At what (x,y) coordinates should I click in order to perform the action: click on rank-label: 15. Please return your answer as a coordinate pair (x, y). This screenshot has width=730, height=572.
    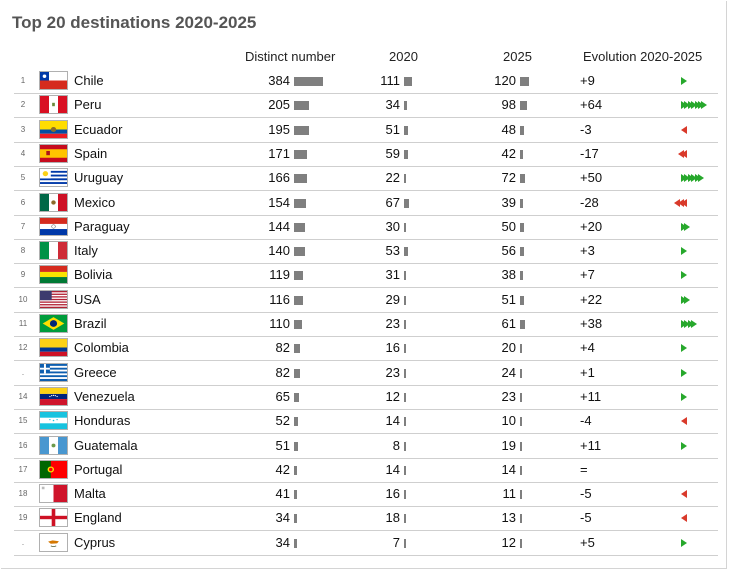
    Looking at the image, I should click on (23, 421).